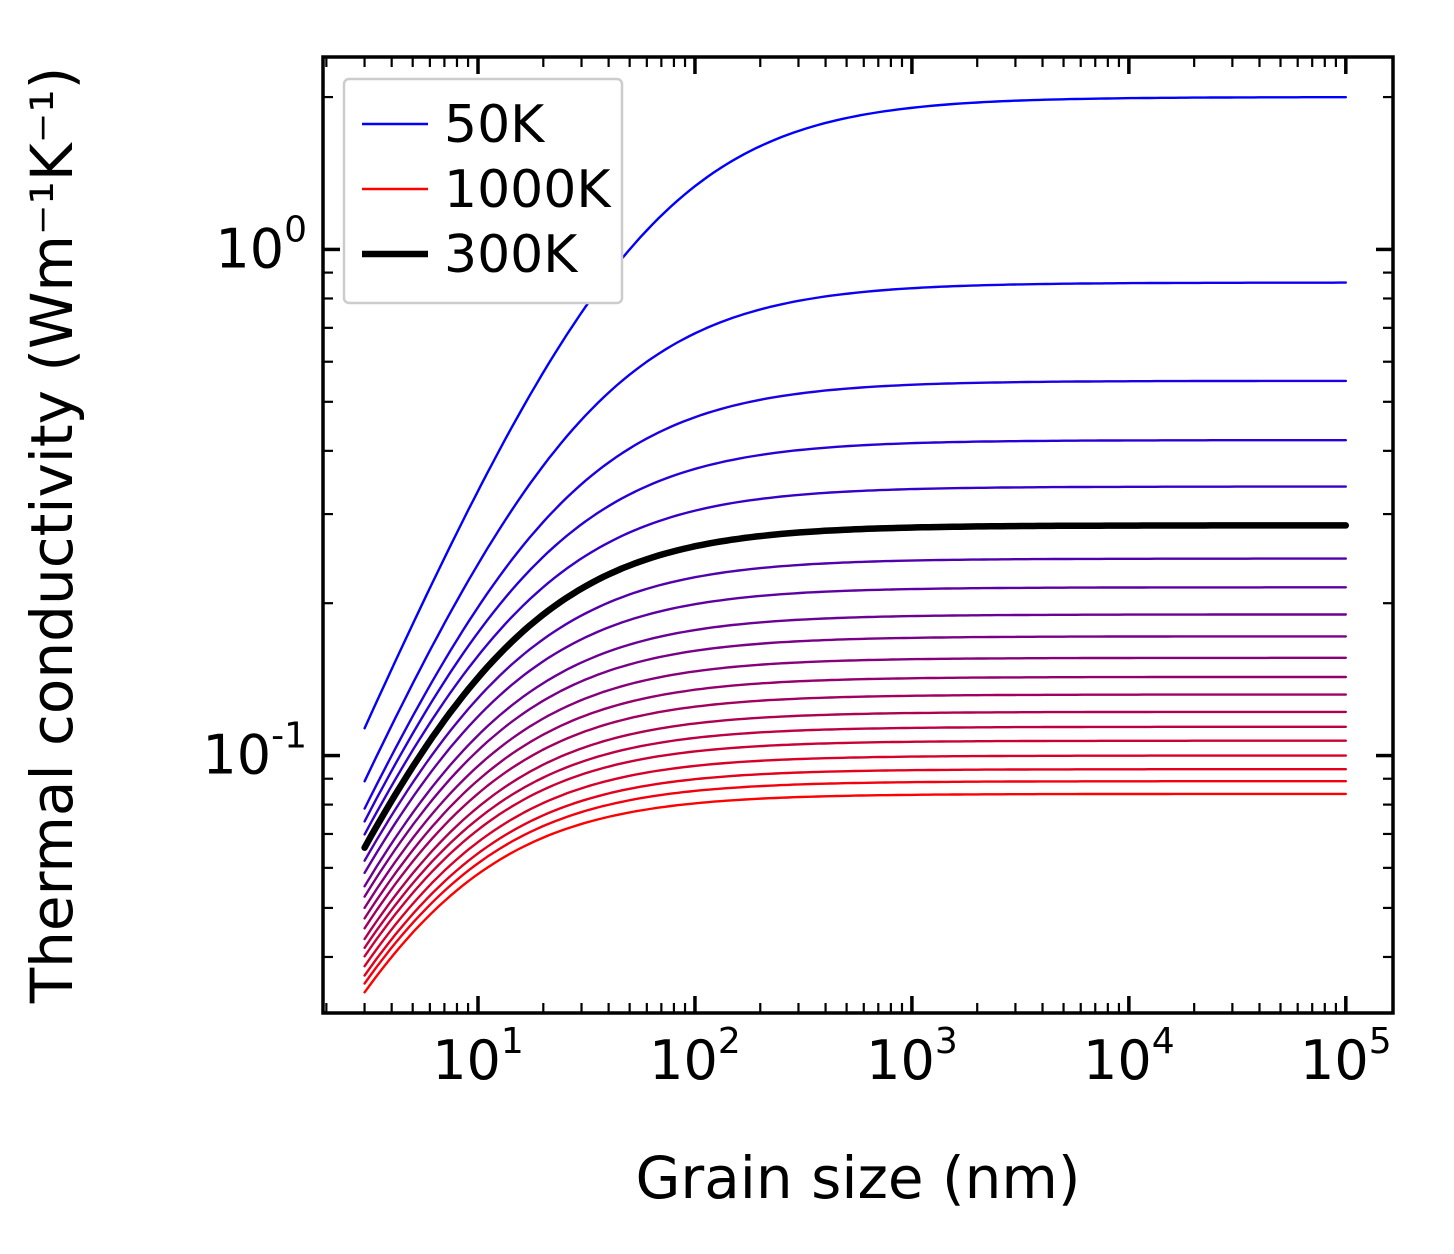 This screenshot has height=1254, width=1454. Describe the element at coordinates (855, 893) in the screenshot. I see `series-line-1000K` at that location.